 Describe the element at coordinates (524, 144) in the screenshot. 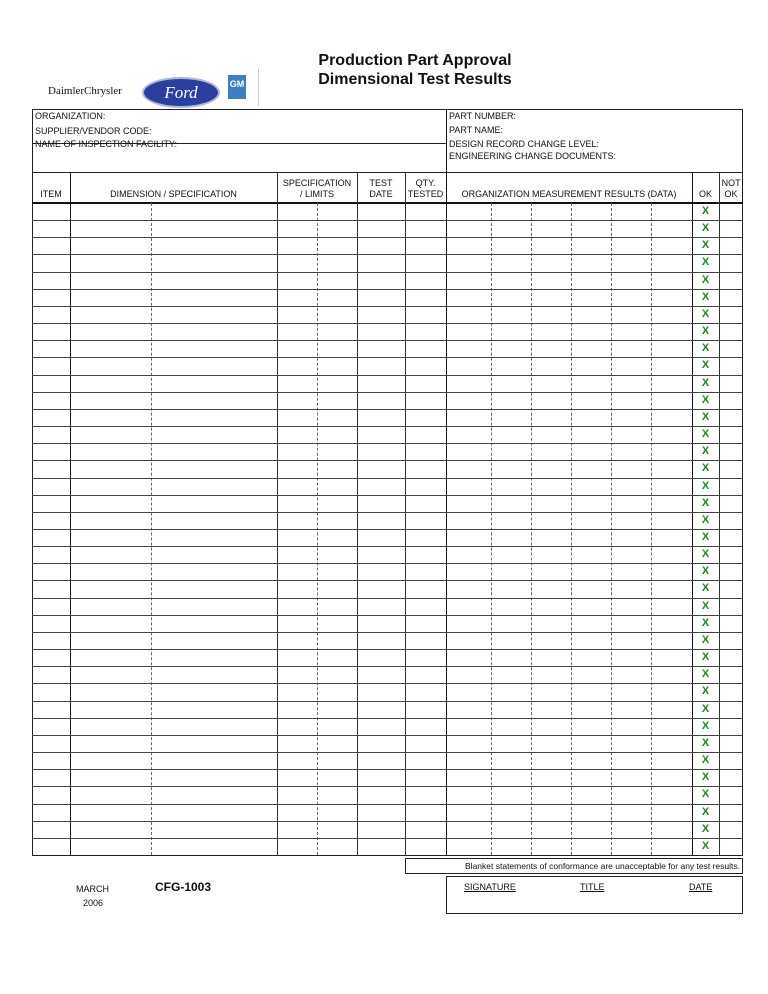

I see `design-record-field: DESIGN RECORD CHANGE LEVEL:` at that location.